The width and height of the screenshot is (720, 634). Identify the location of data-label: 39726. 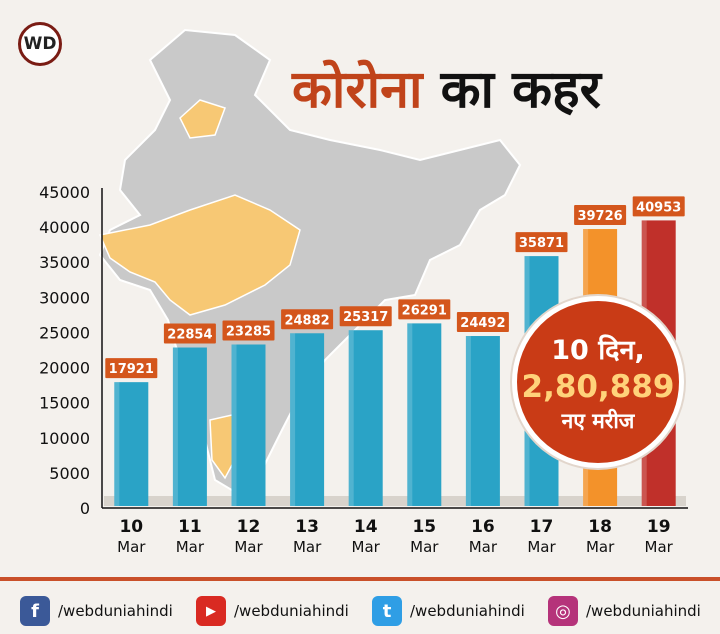
(599, 216).